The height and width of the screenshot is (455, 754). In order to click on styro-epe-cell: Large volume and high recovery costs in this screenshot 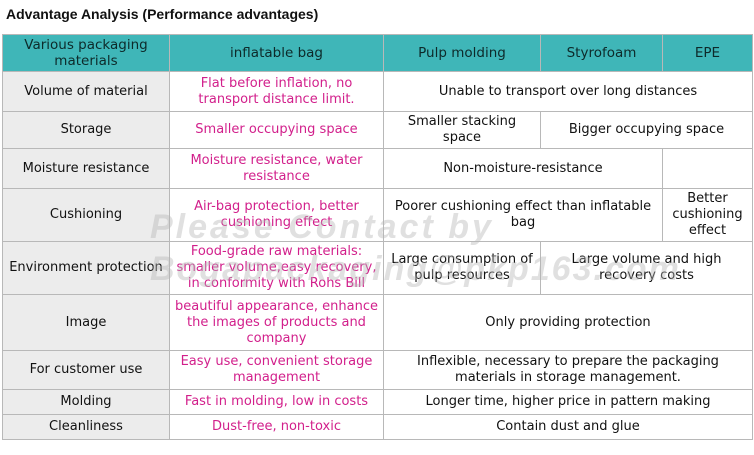, I will do `click(646, 268)`.